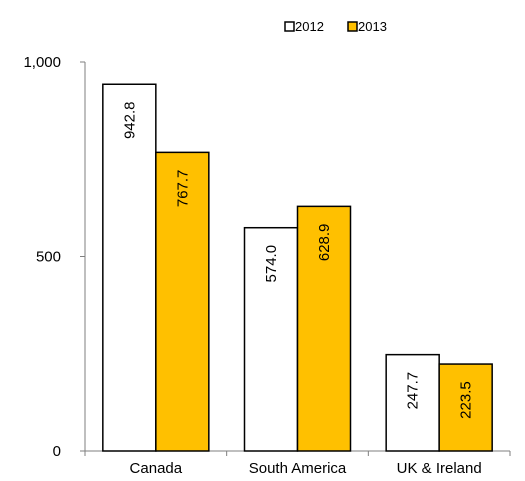 The width and height of the screenshot is (525, 481). Describe the element at coordinates (289, 26) in the screenshot. I see `legend-swatch-2012` at that location.